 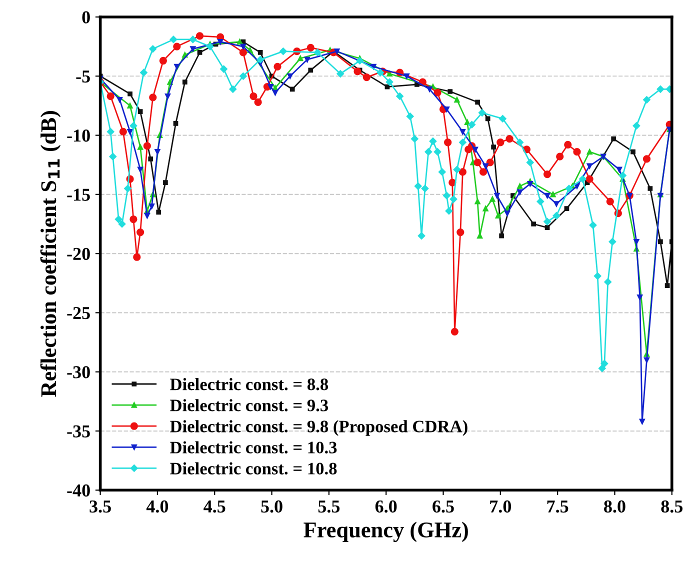 I want to click on x-tick-label: 3.5, so click(x=100, y=506).